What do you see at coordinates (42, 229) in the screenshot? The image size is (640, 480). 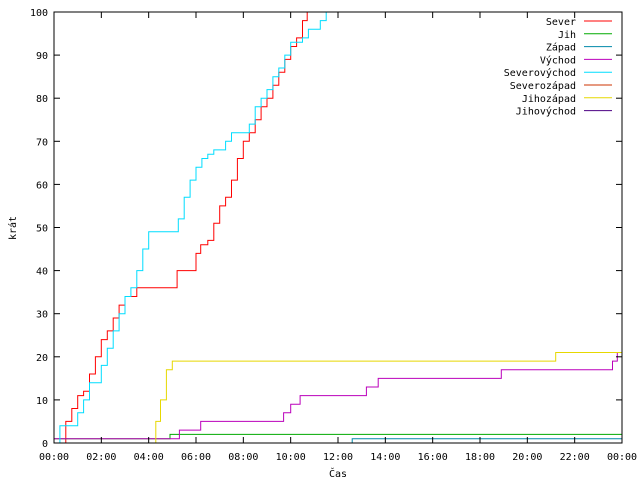 I see `y-tick-label: 50` at bounding box center [42, 229].